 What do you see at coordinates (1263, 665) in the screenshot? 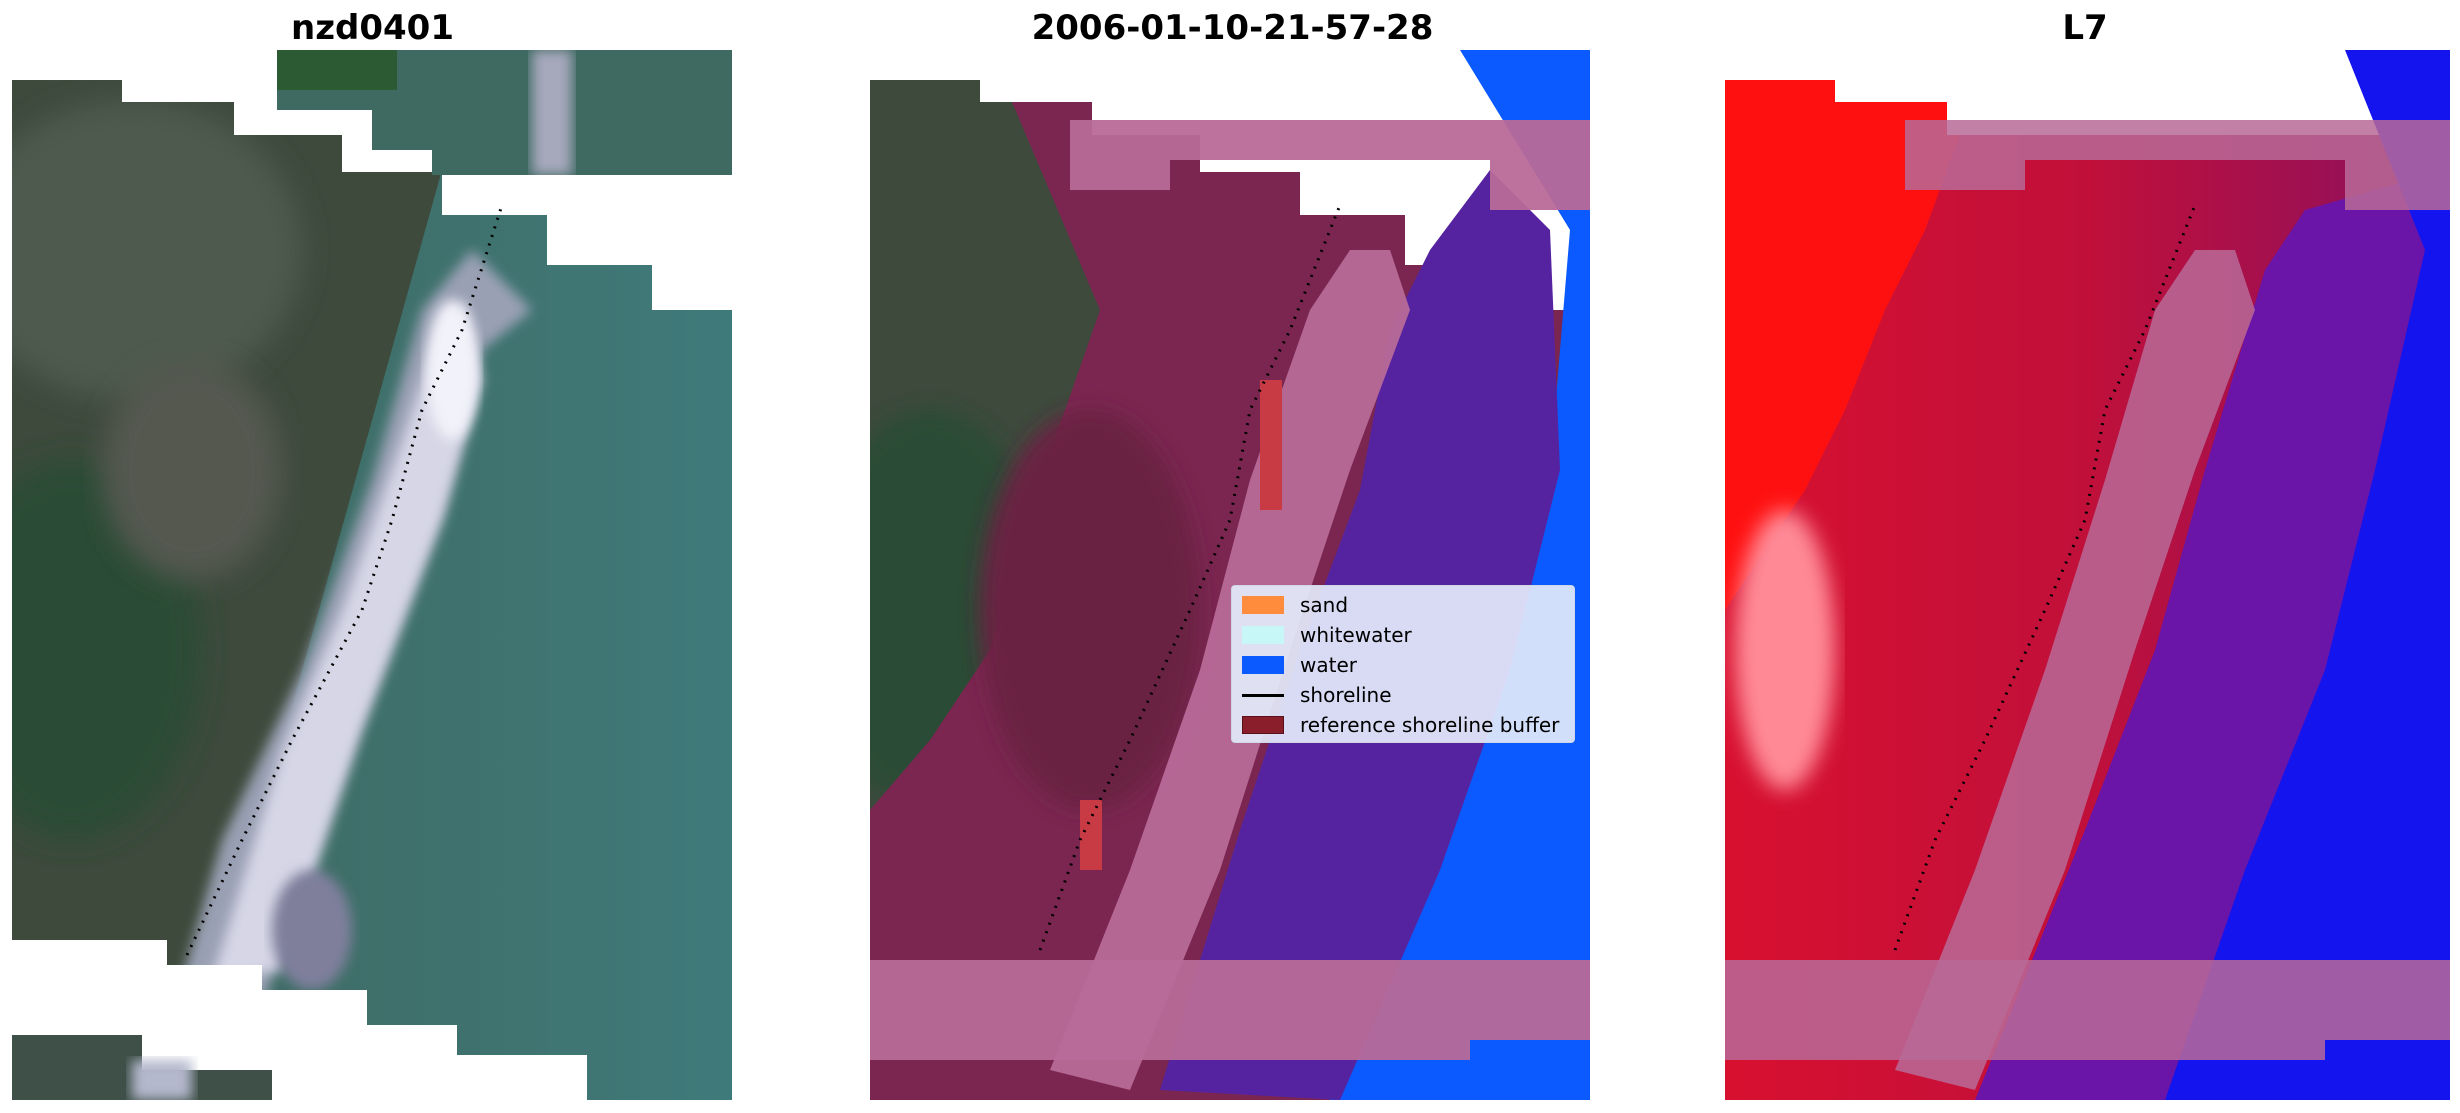
I see `legend-swatch-water` at bounding box center [1263, 665].